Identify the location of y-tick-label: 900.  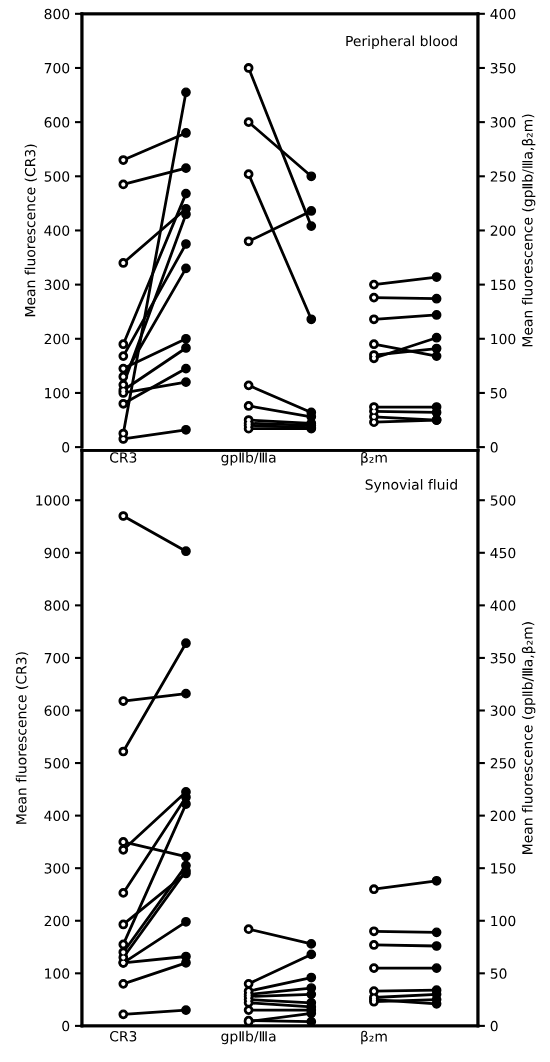
(57, 553).